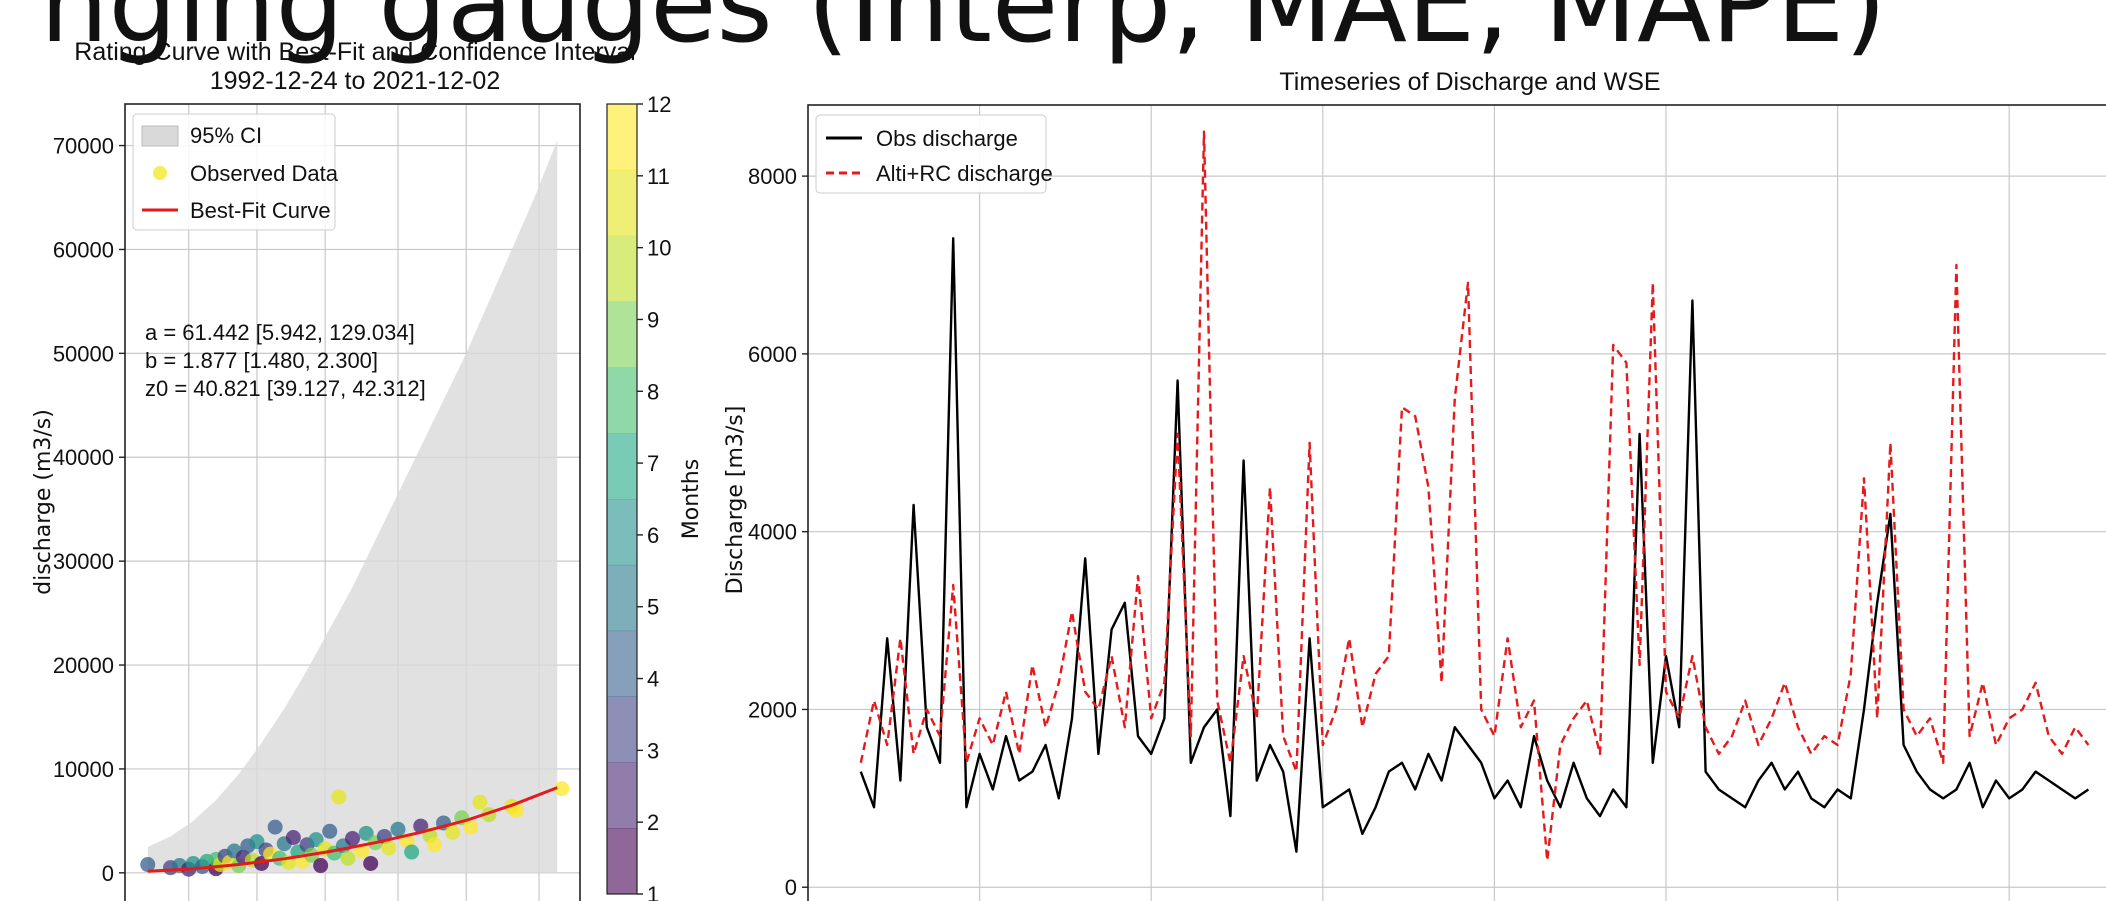 Image resolution: width=2106 pixels, height=901 pixels. Describe the element at coordinates (261, 360) in the screenshot. I see `annotation-b: b = 1.877 [1.480, 2.300]` at that location.